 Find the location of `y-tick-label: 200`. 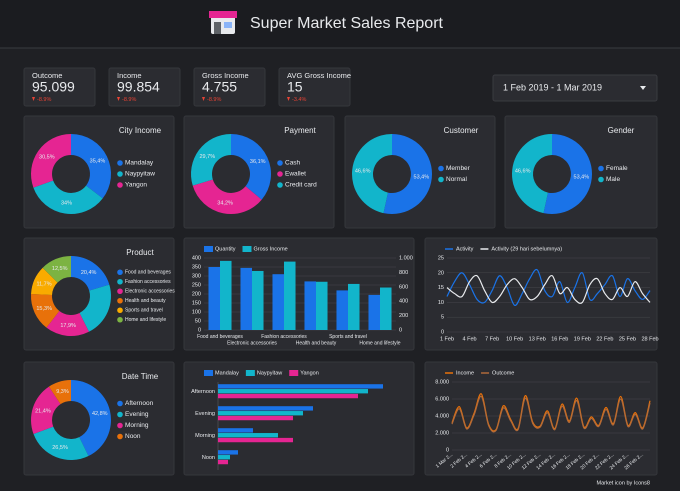

y-tick-label: 200 is located at coordinates (403, 316).